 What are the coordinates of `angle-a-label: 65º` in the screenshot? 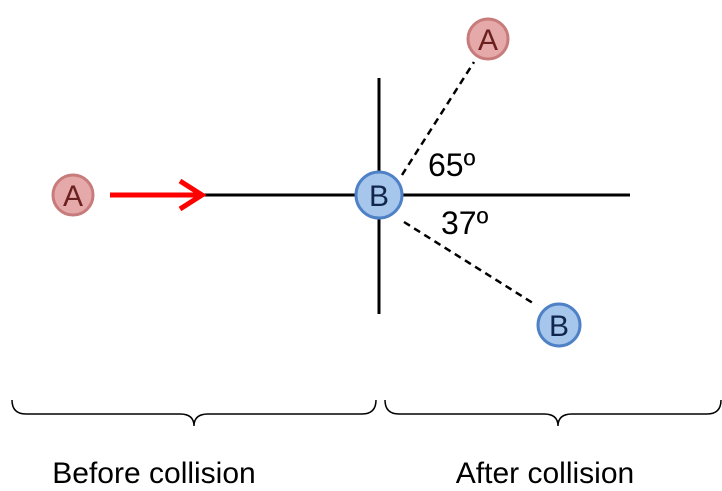 It's located at (452, 165).